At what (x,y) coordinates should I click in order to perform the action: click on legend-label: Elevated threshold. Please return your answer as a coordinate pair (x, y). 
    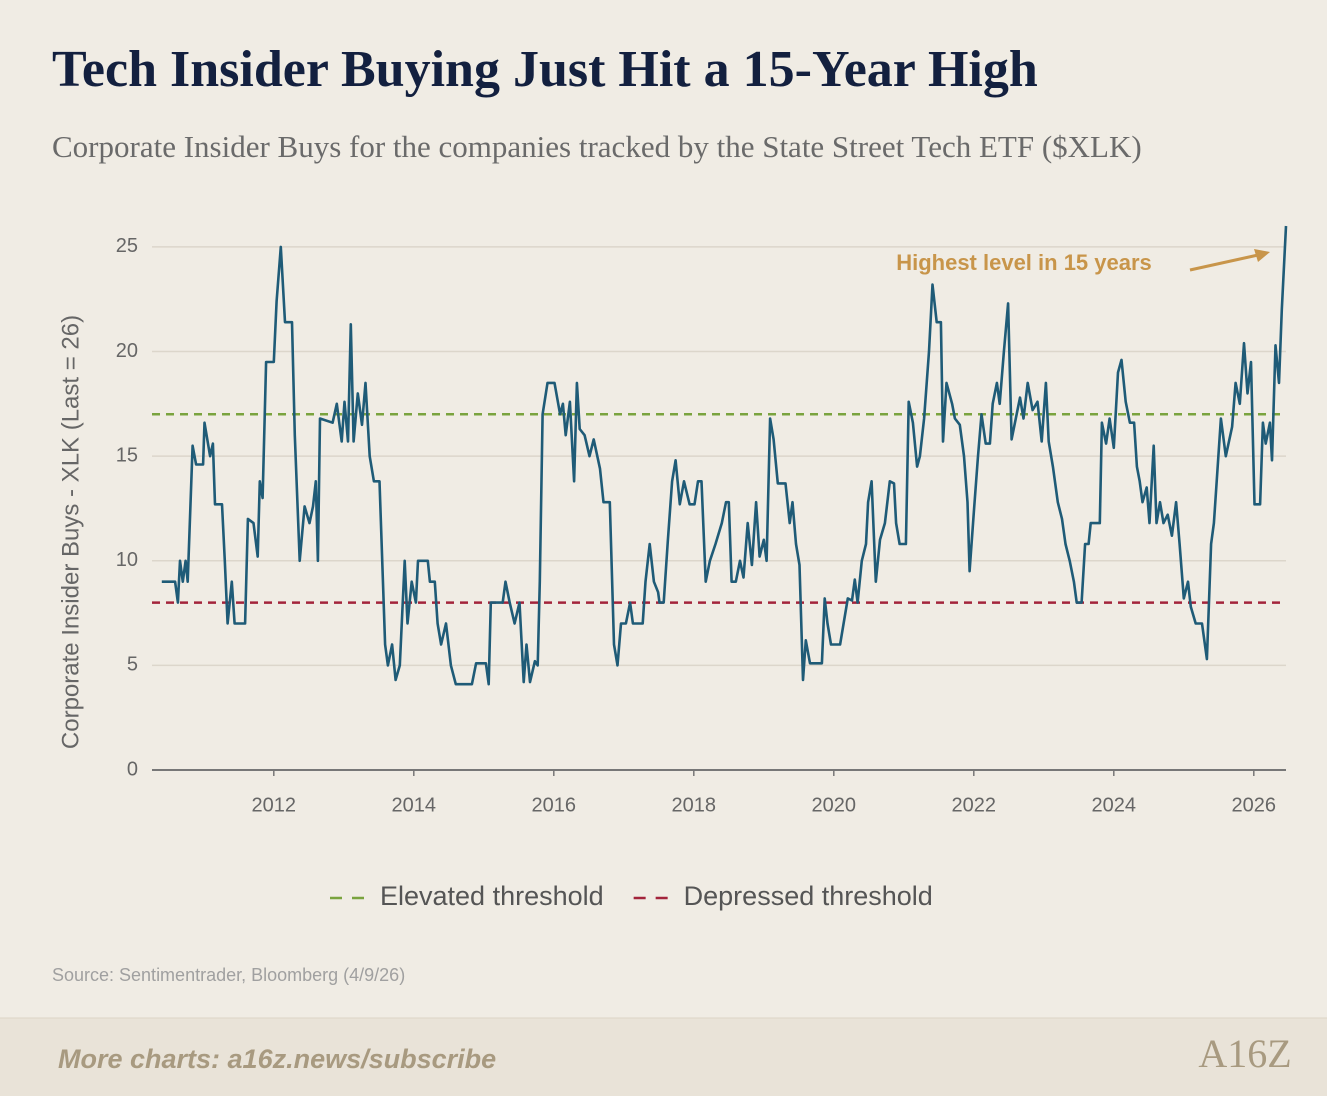
    Looking at the image, I should click on (492, 896).